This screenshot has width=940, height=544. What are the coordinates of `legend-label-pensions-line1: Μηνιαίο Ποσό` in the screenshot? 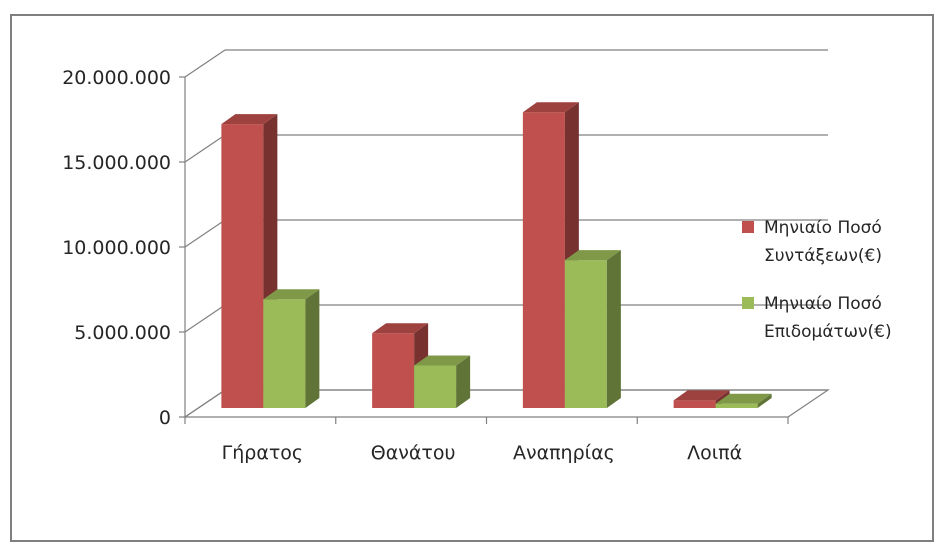 It's located at (823, 228).